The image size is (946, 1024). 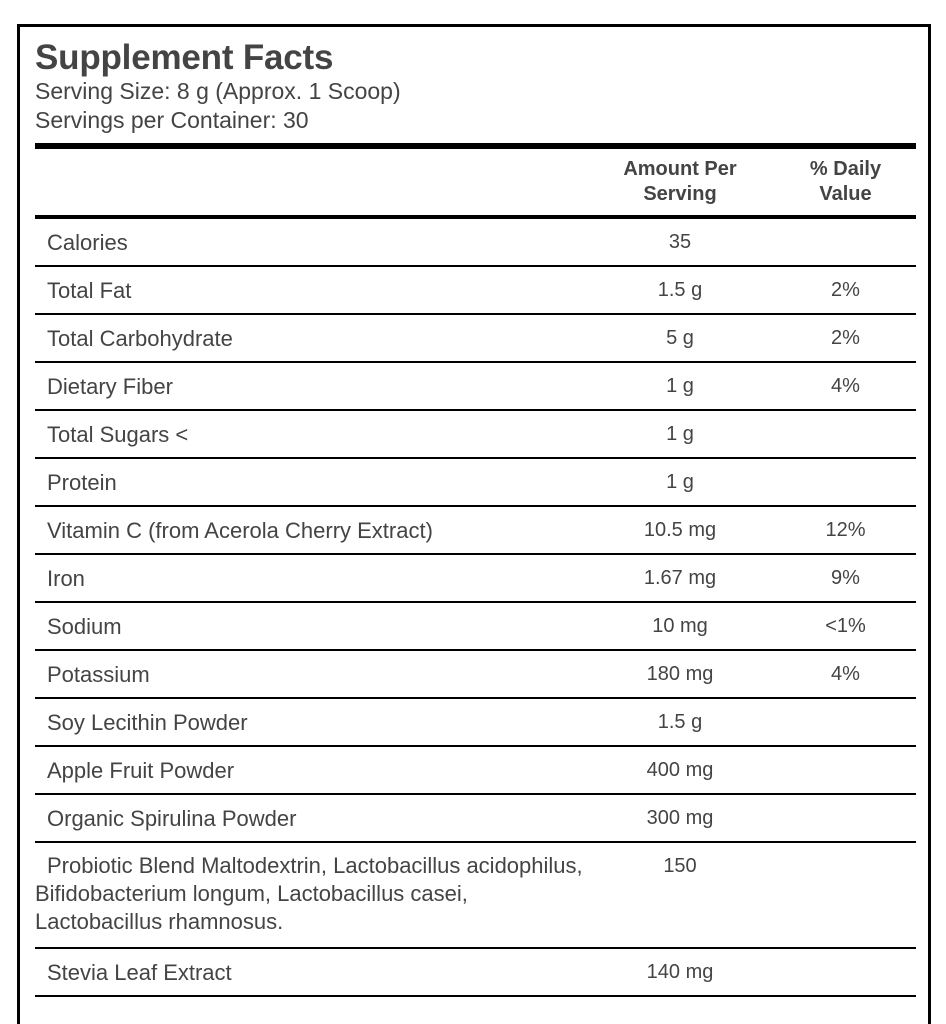 What do you see at coordinates (845, 182) in the screenshot?
I see `header-daily-value: % Daily Value` at bounding box center [845, 182].